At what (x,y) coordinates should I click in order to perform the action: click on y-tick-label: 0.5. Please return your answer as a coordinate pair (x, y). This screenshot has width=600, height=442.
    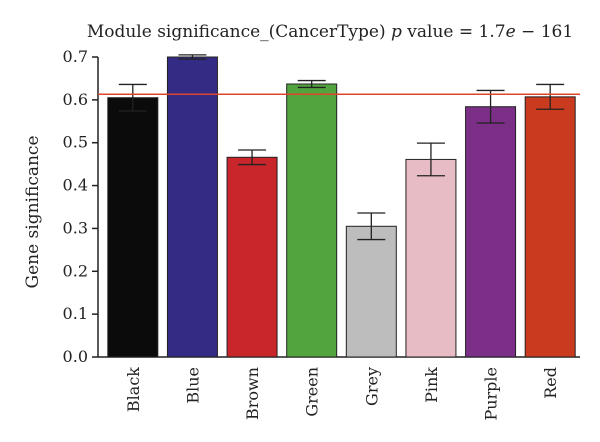
    Looking at the image, I should click on (75, 142).